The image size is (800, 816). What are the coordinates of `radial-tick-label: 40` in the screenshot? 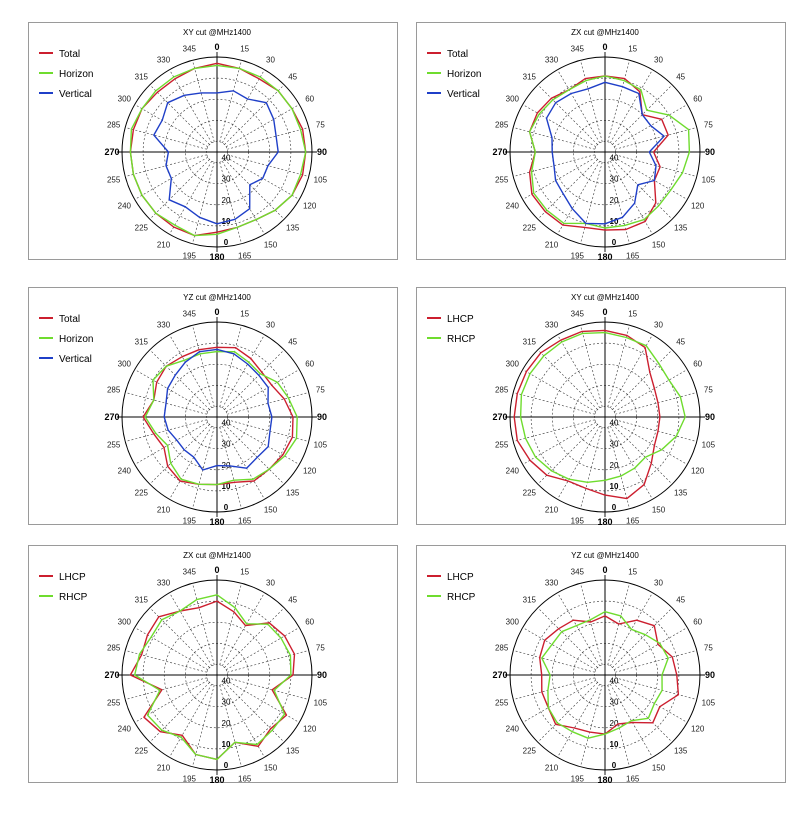 It's located at (614, 158).